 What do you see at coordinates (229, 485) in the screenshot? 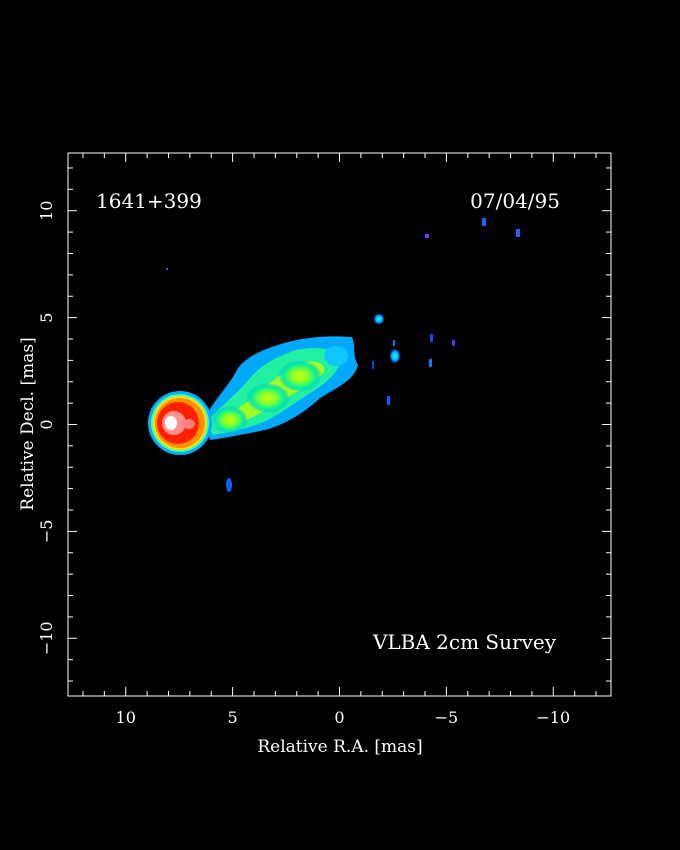
I see `blob-c` at bounding box center [229, 485].